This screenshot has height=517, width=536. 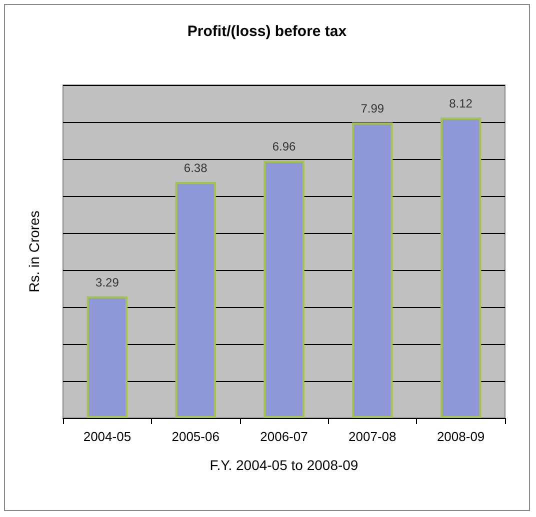 What do you see at coordinates (372, 108) in the screenshot?
I see `data-label: 7.99` at bounding box center [372, 108].